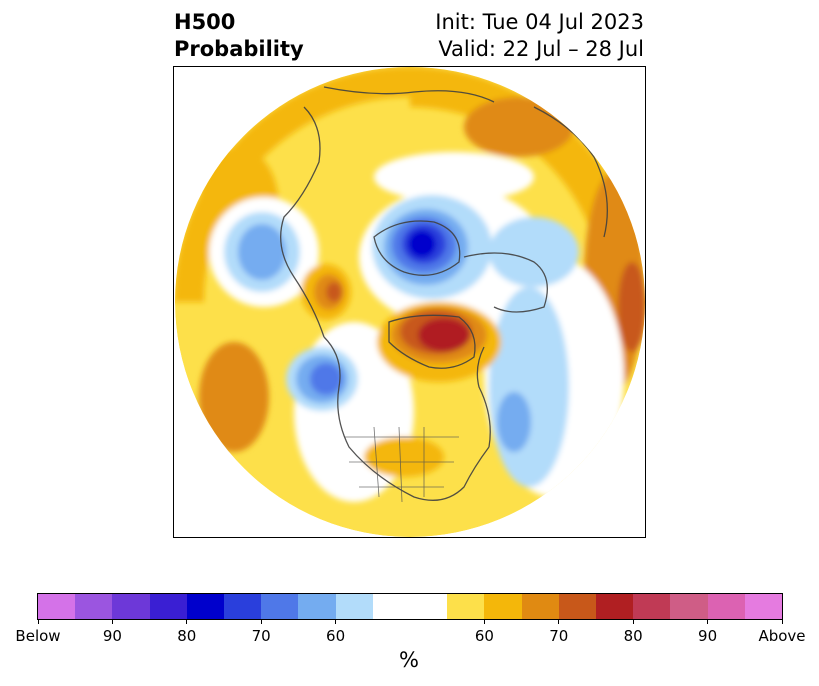  Describe the element at coordinates (519, 127) in the screenshot. I see `anomaly-warm-north` at that location.